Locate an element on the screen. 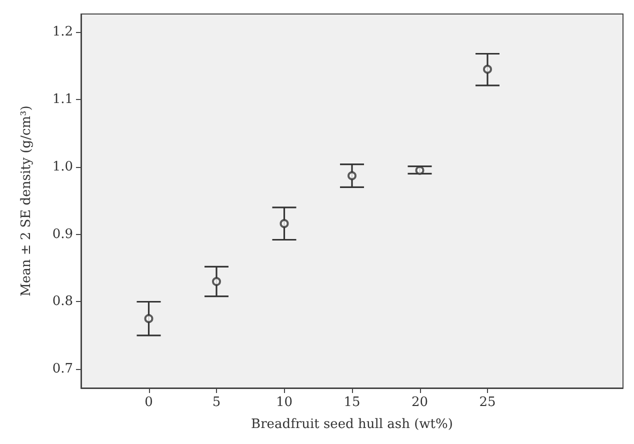 This screenshot has width=634, height=444. x-axis-title: Breadfruit seed hull ash (wt%) is located at coordinates (352, 424).